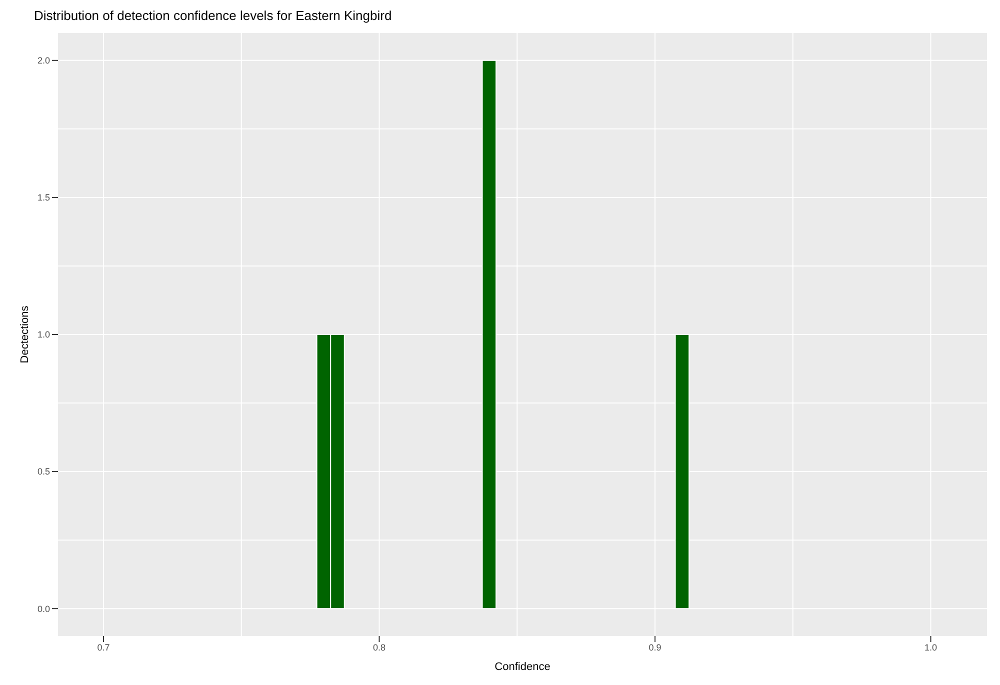 The width and height of the screenshot is (1000, 685). Describe the element at coordinates (43, 61) in the screenshot. I see `y-tick-label: 2.0` at that location.